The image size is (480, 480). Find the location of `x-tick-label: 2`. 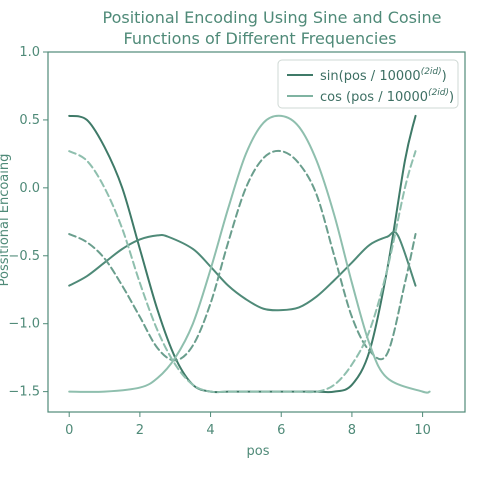

x-tick-label: 2 is located at coordinates (140, 430).